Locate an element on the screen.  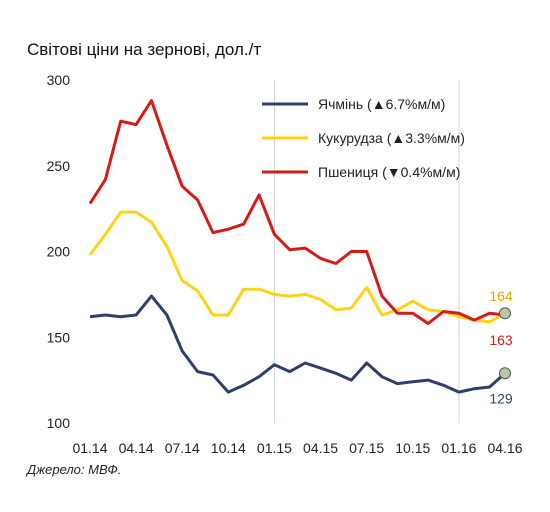
series-line is located at coordinates (297, 344).